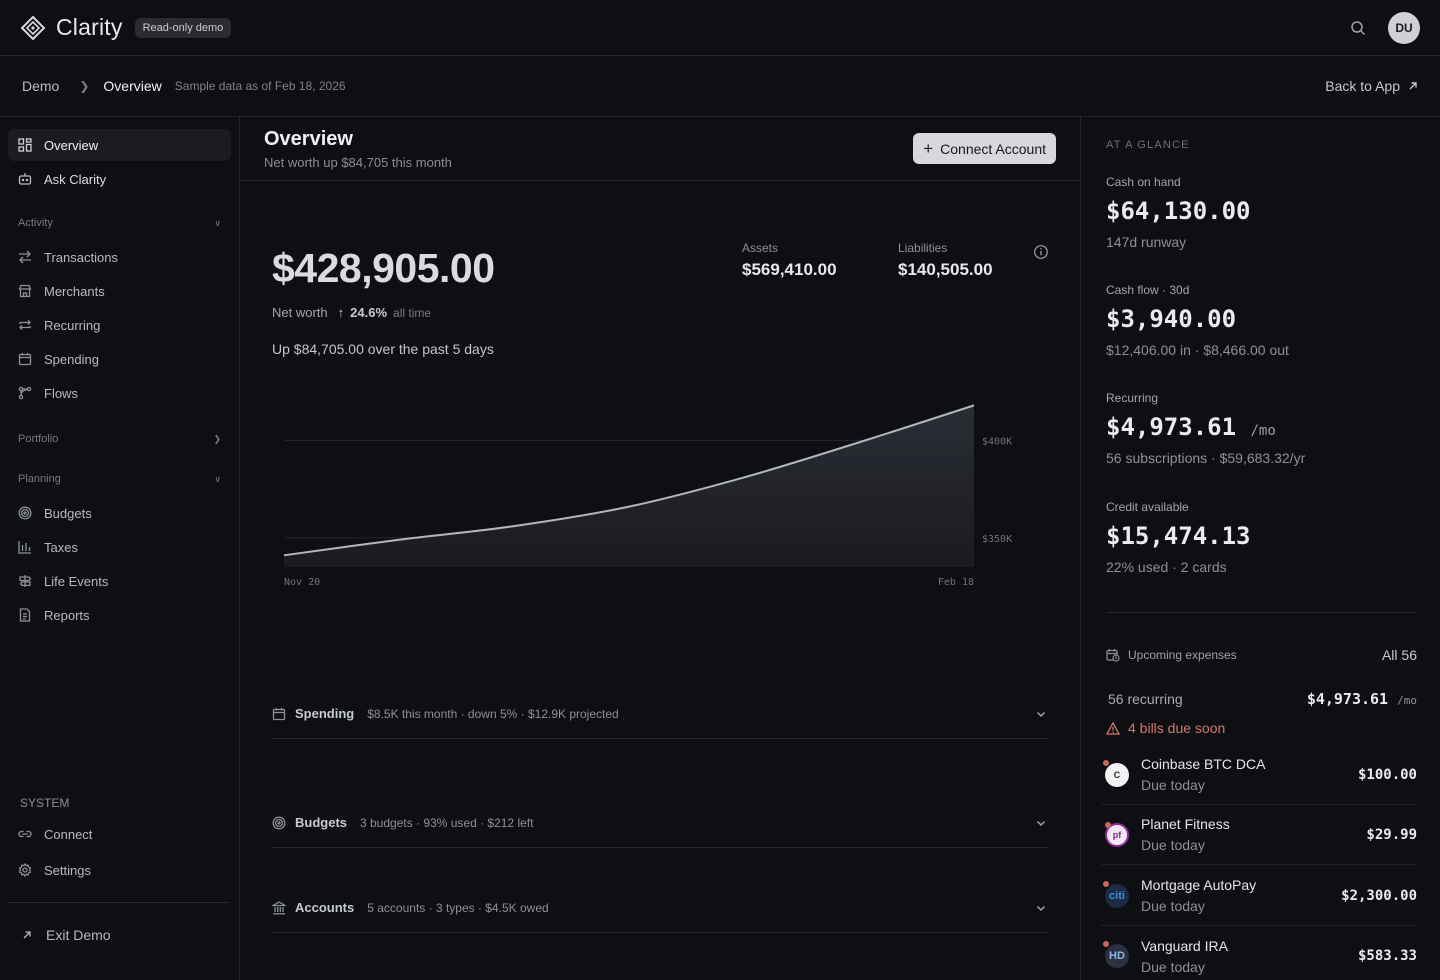  What do you see at coordinates (279, 822) in the screenshot?
I see `target-icon` at bounding box center [279, 822].